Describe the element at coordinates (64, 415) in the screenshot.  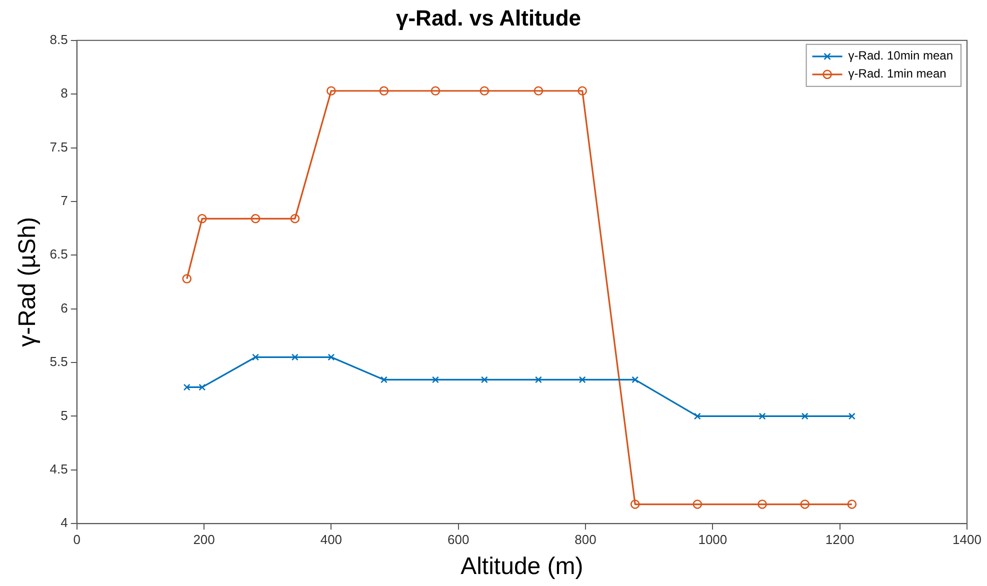
I see `y-tick-label: 5` at that location.